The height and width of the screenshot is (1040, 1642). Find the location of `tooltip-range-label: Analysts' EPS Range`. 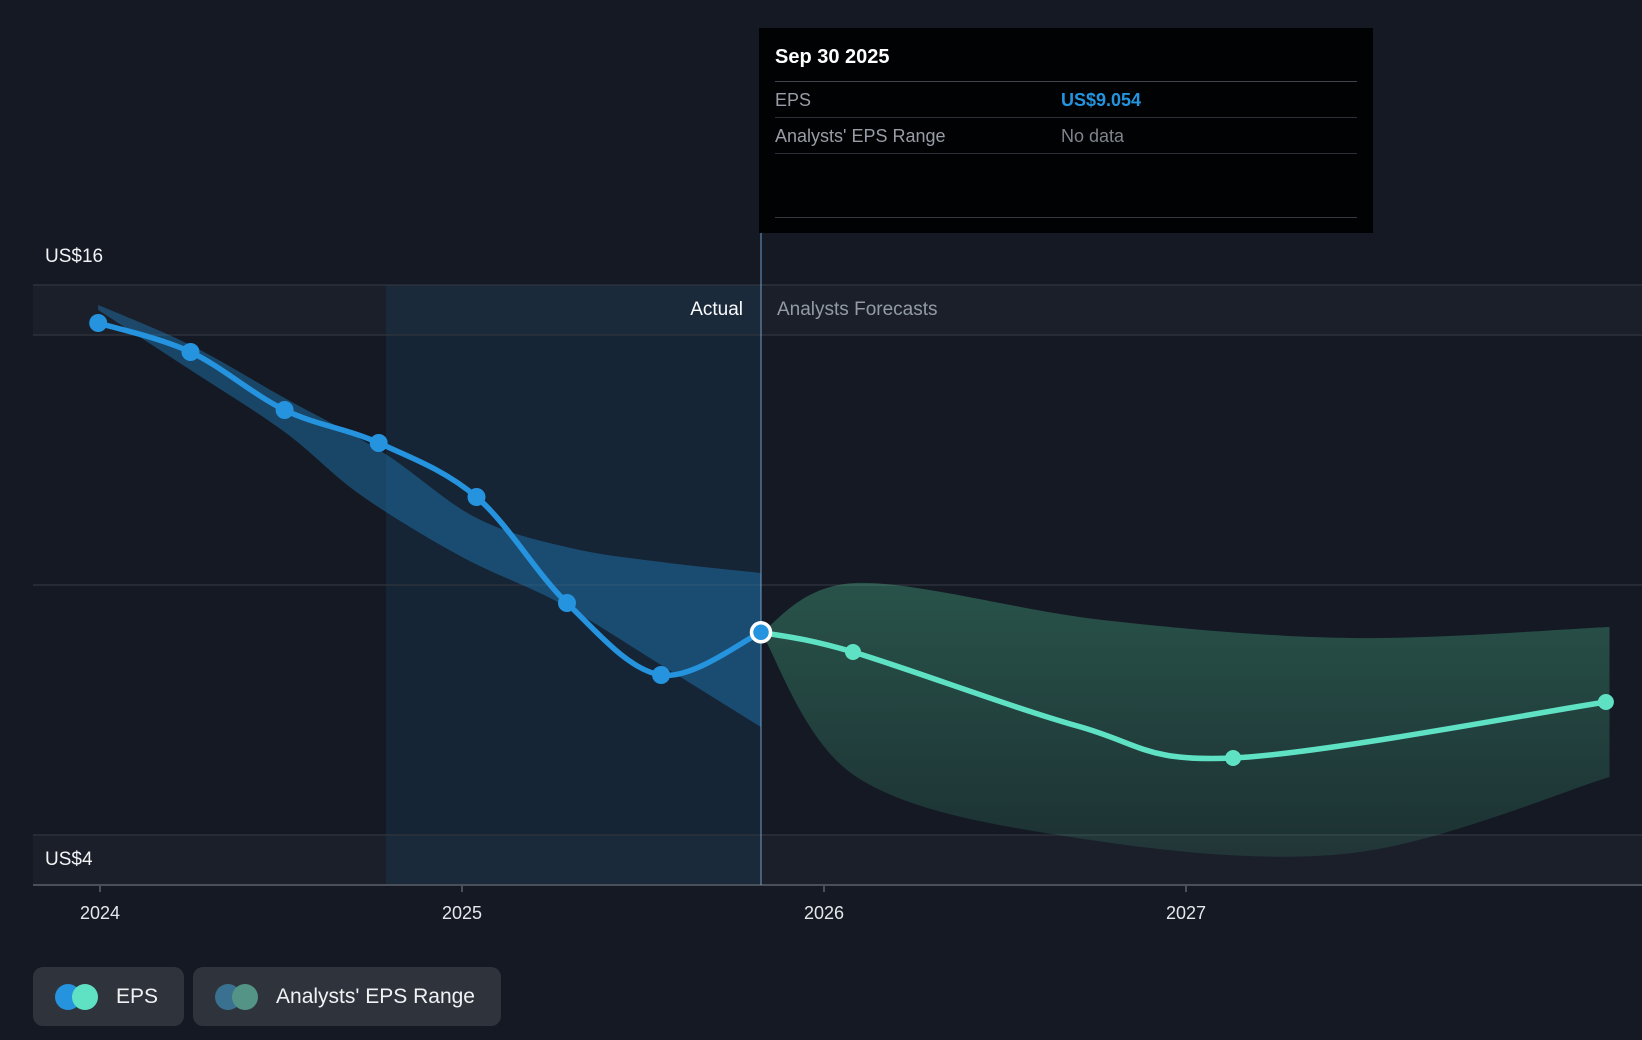

tooltip-range-label: Analysts' EPS Range is located at coordinates (860, 136).